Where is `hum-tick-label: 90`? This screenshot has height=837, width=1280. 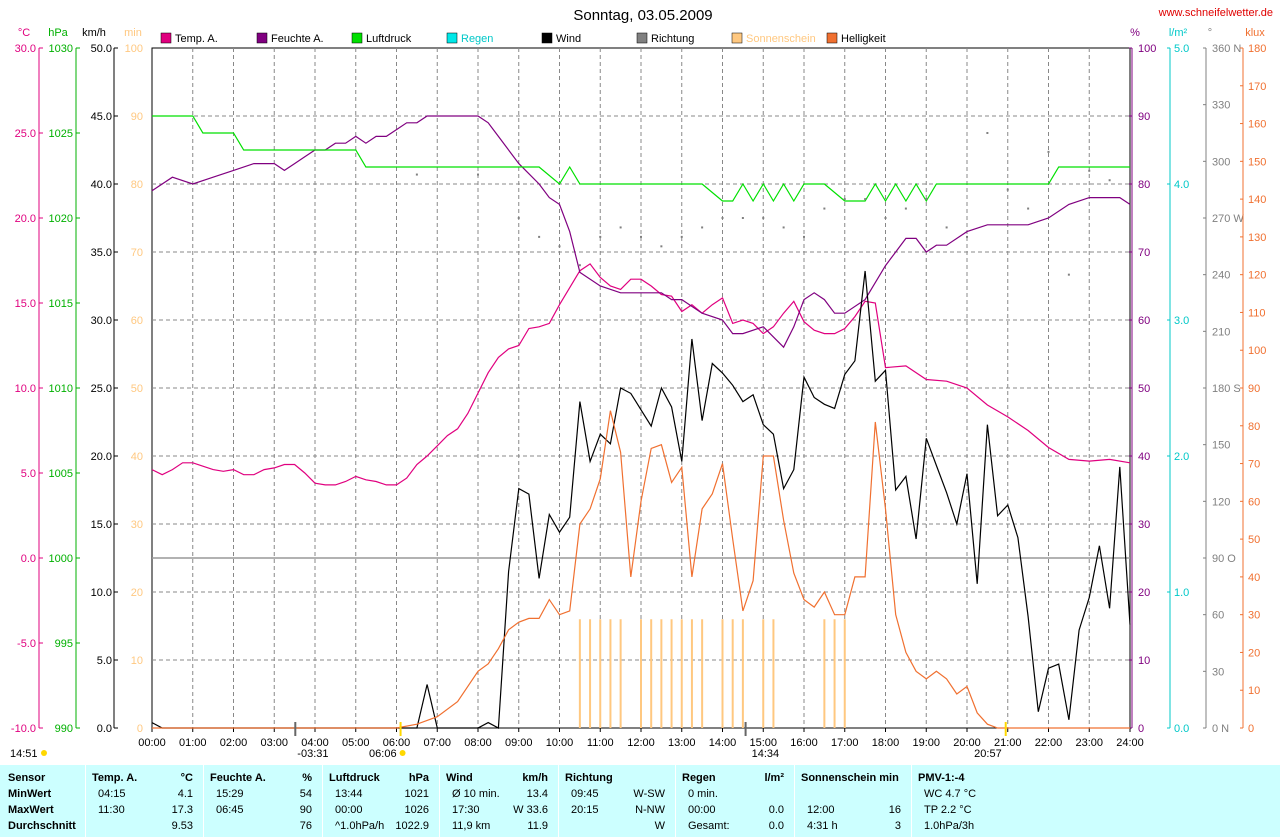 hum-tick-label: 90 is located at coordinates (1144, 117).